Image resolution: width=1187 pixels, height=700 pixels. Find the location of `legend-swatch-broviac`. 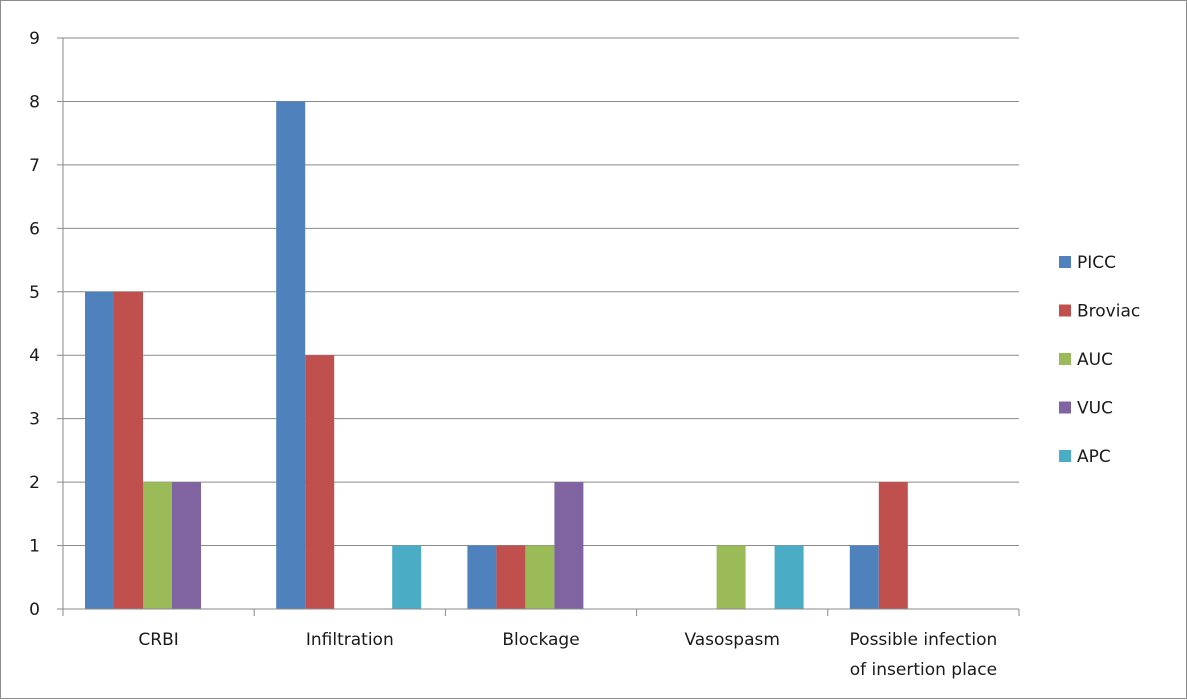

legend-swatch-broviac is located at coordinates (1065, 310).